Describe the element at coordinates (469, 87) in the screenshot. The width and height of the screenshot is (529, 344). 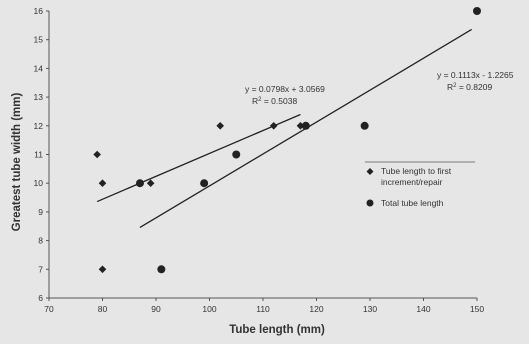
I see `r-squared-circle: R2 = 0.8209` at that location.